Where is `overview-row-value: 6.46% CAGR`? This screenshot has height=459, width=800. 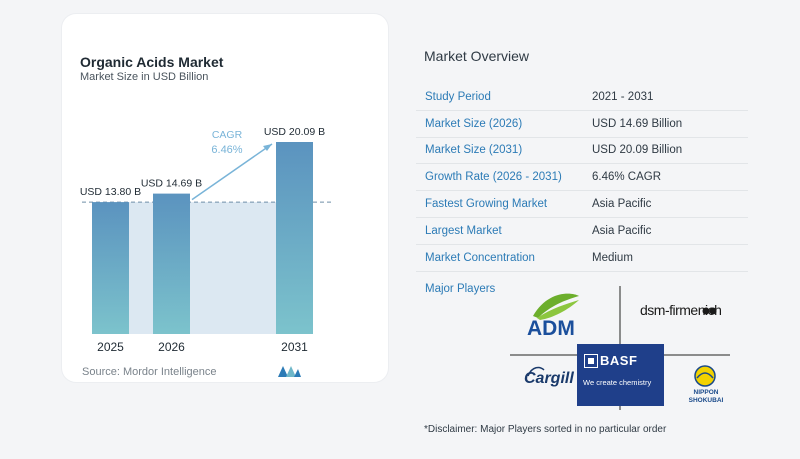
overview-row-value: 6.46% CAGR is located at coordinates (627, 177).